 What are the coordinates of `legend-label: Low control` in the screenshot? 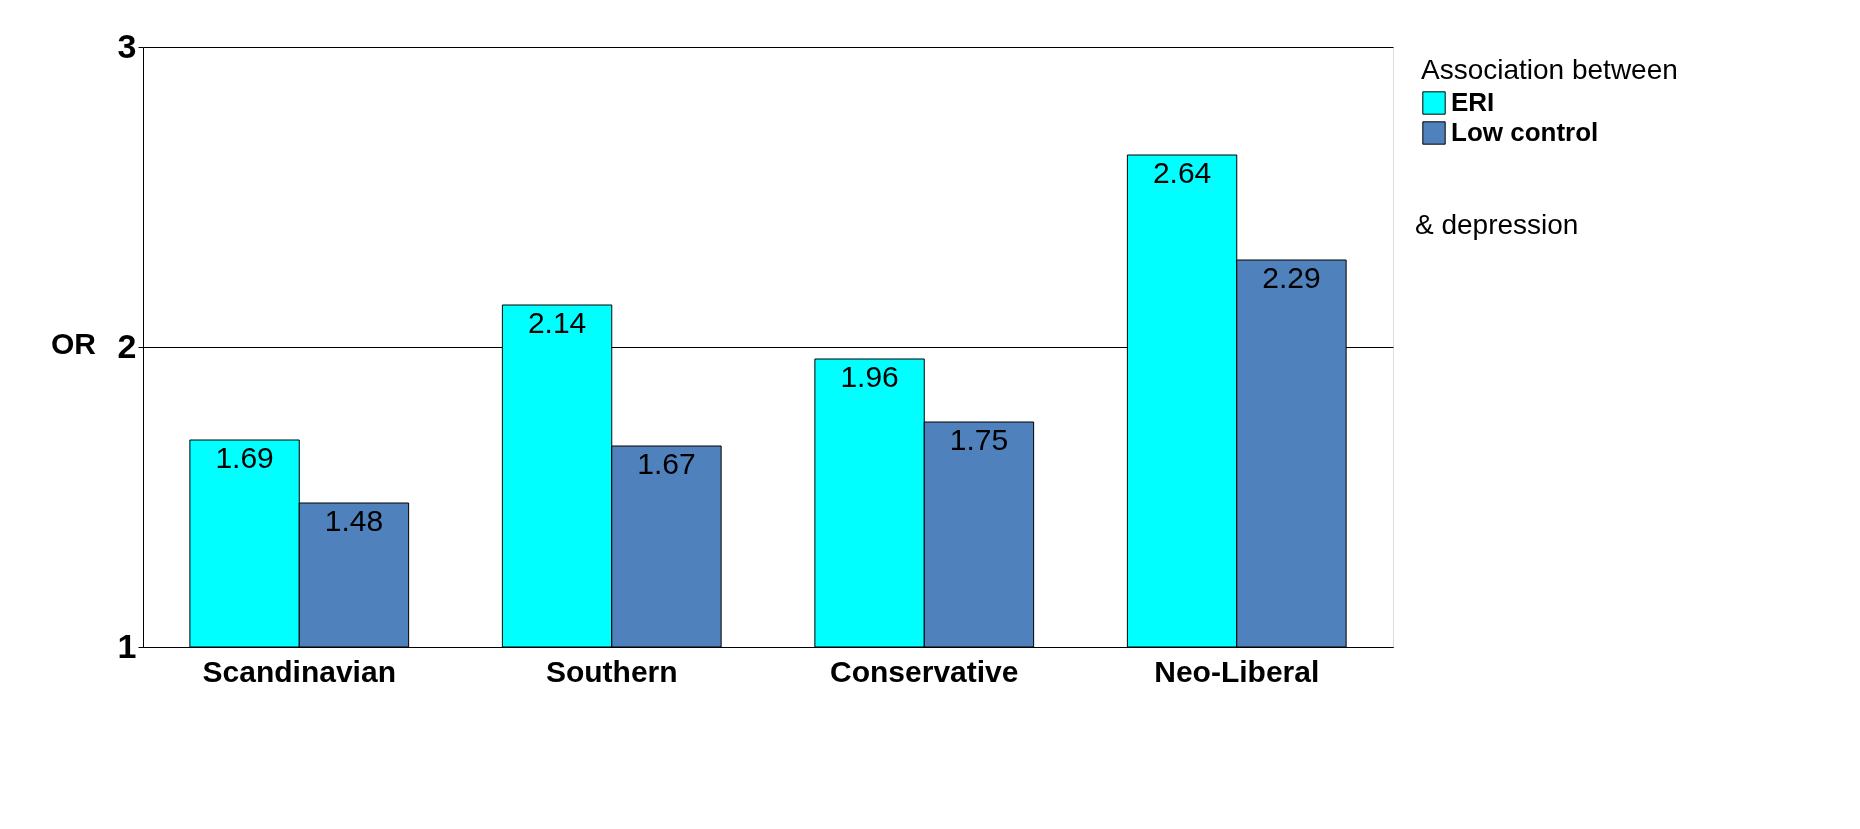 It's located at (1525, 132).